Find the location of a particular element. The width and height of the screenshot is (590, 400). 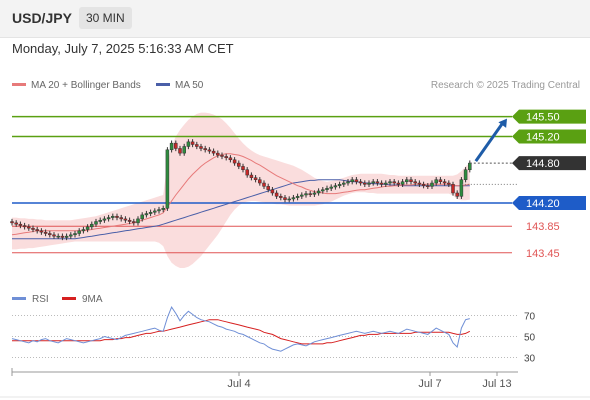

current-price-label: 144.80 is located at coordinates (543, 164).